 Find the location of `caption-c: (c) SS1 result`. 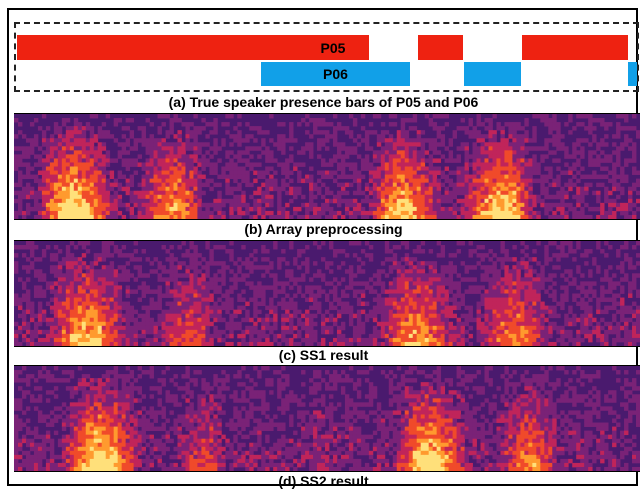

caption-c: (c) SS1 result is located at coordinates (323, 355).